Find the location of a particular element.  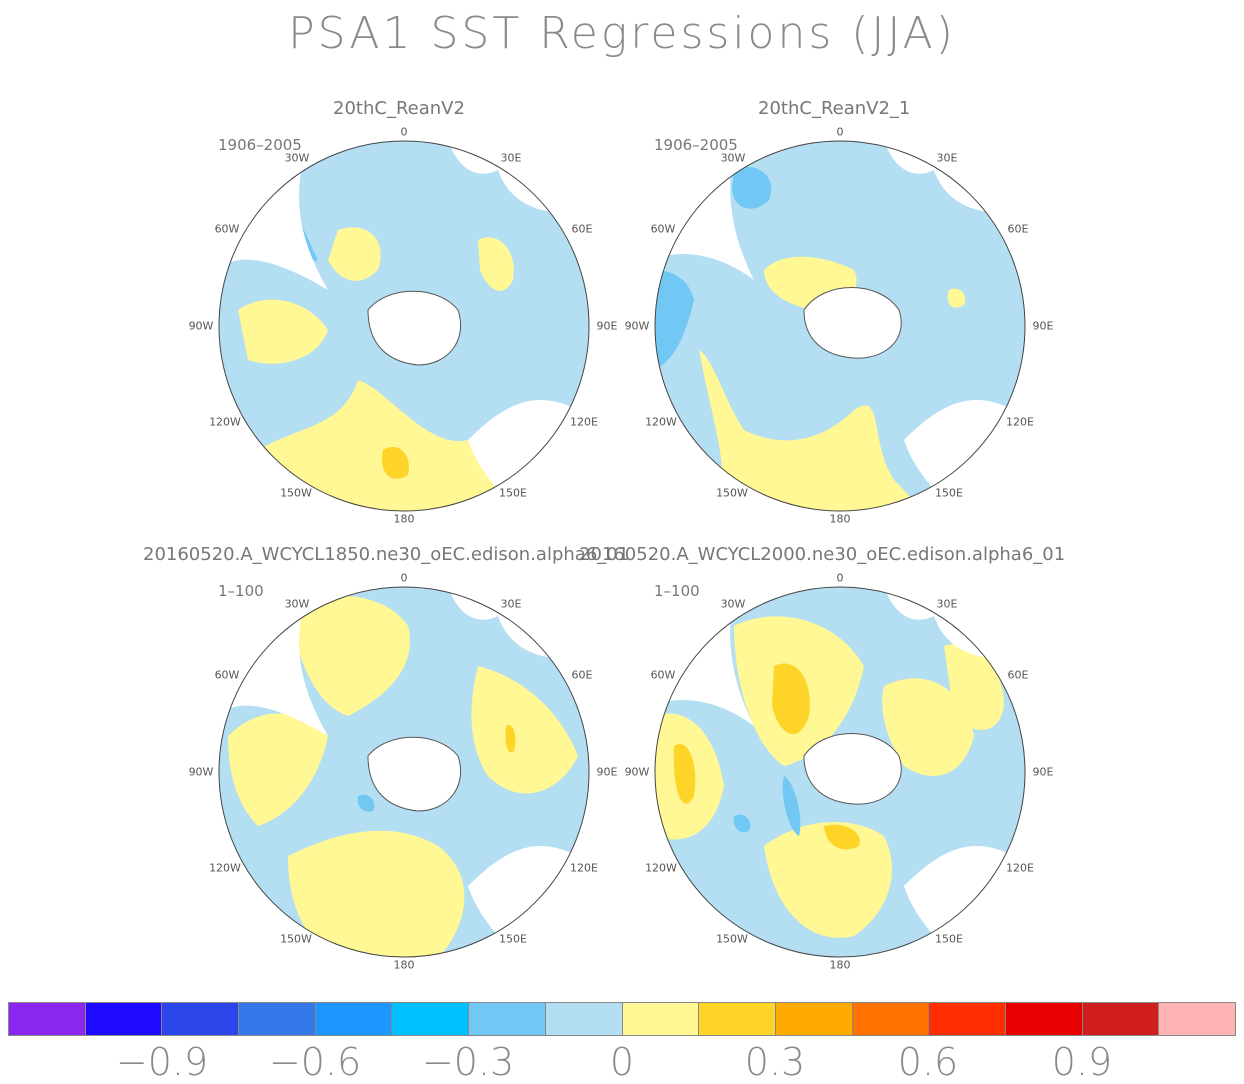

panel-title-1: 20thC_ReanV2 is located at coordinates (399, 108).